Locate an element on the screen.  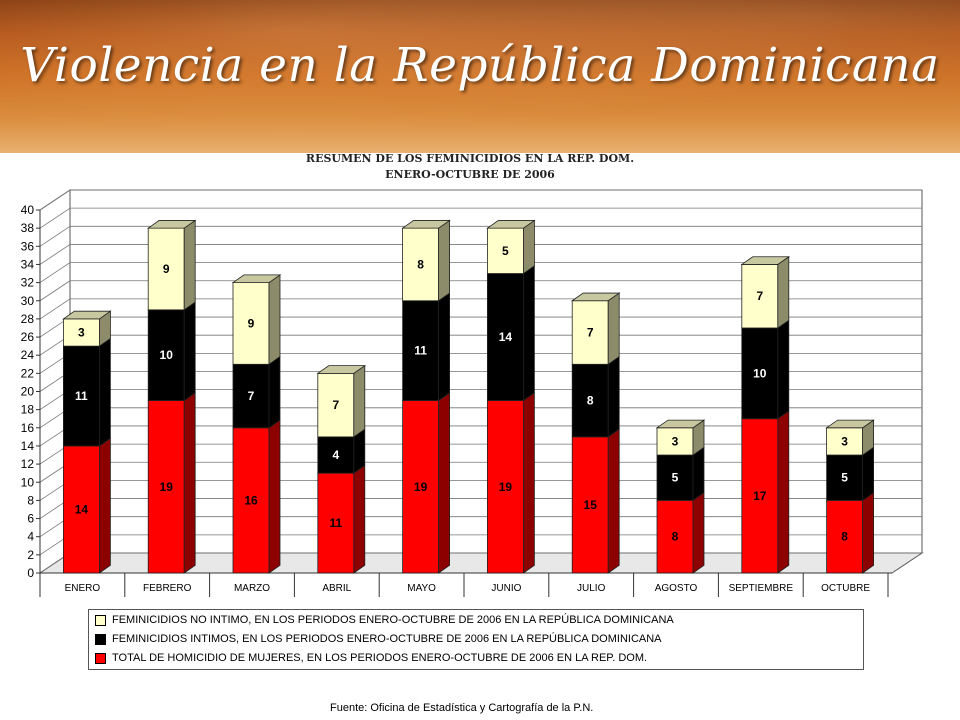
y-tick-label: 28 is located at coordinates (28, 319).